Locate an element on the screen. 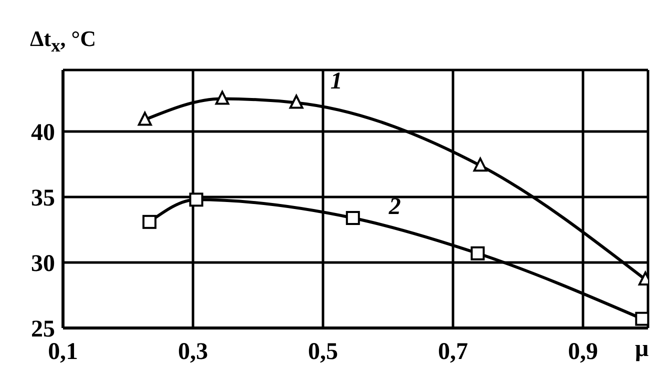  x-tick-label: 0,5 is located at coordinates (323, 352).